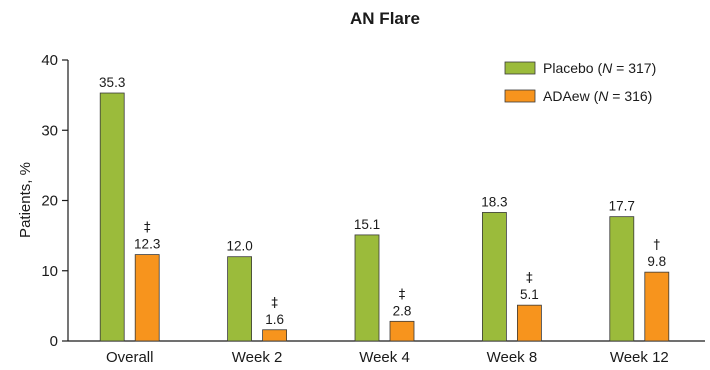  I want to click on data-label: 18.3, so click(494, 201).